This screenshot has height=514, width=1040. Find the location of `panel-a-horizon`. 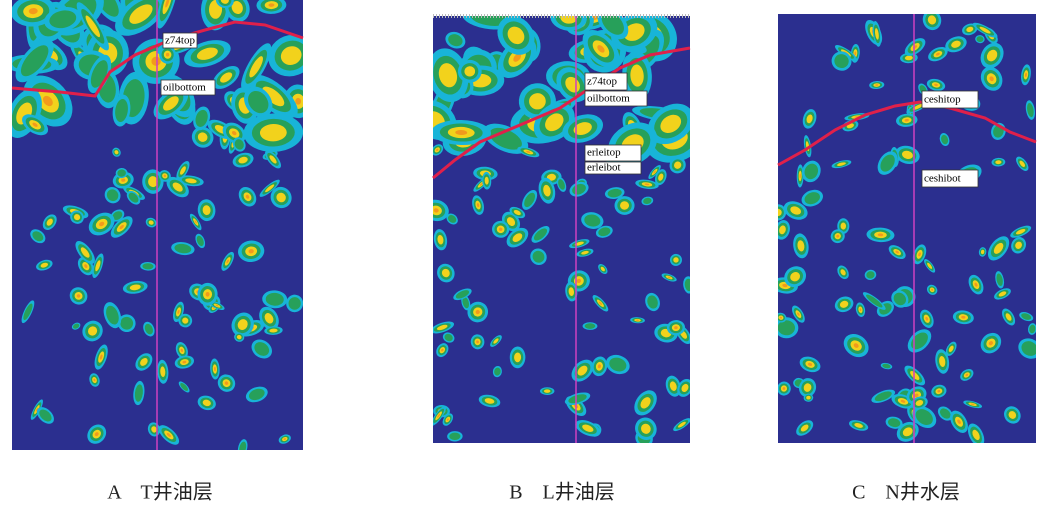

panel-a-horizon is located at coordinates (157, 59).